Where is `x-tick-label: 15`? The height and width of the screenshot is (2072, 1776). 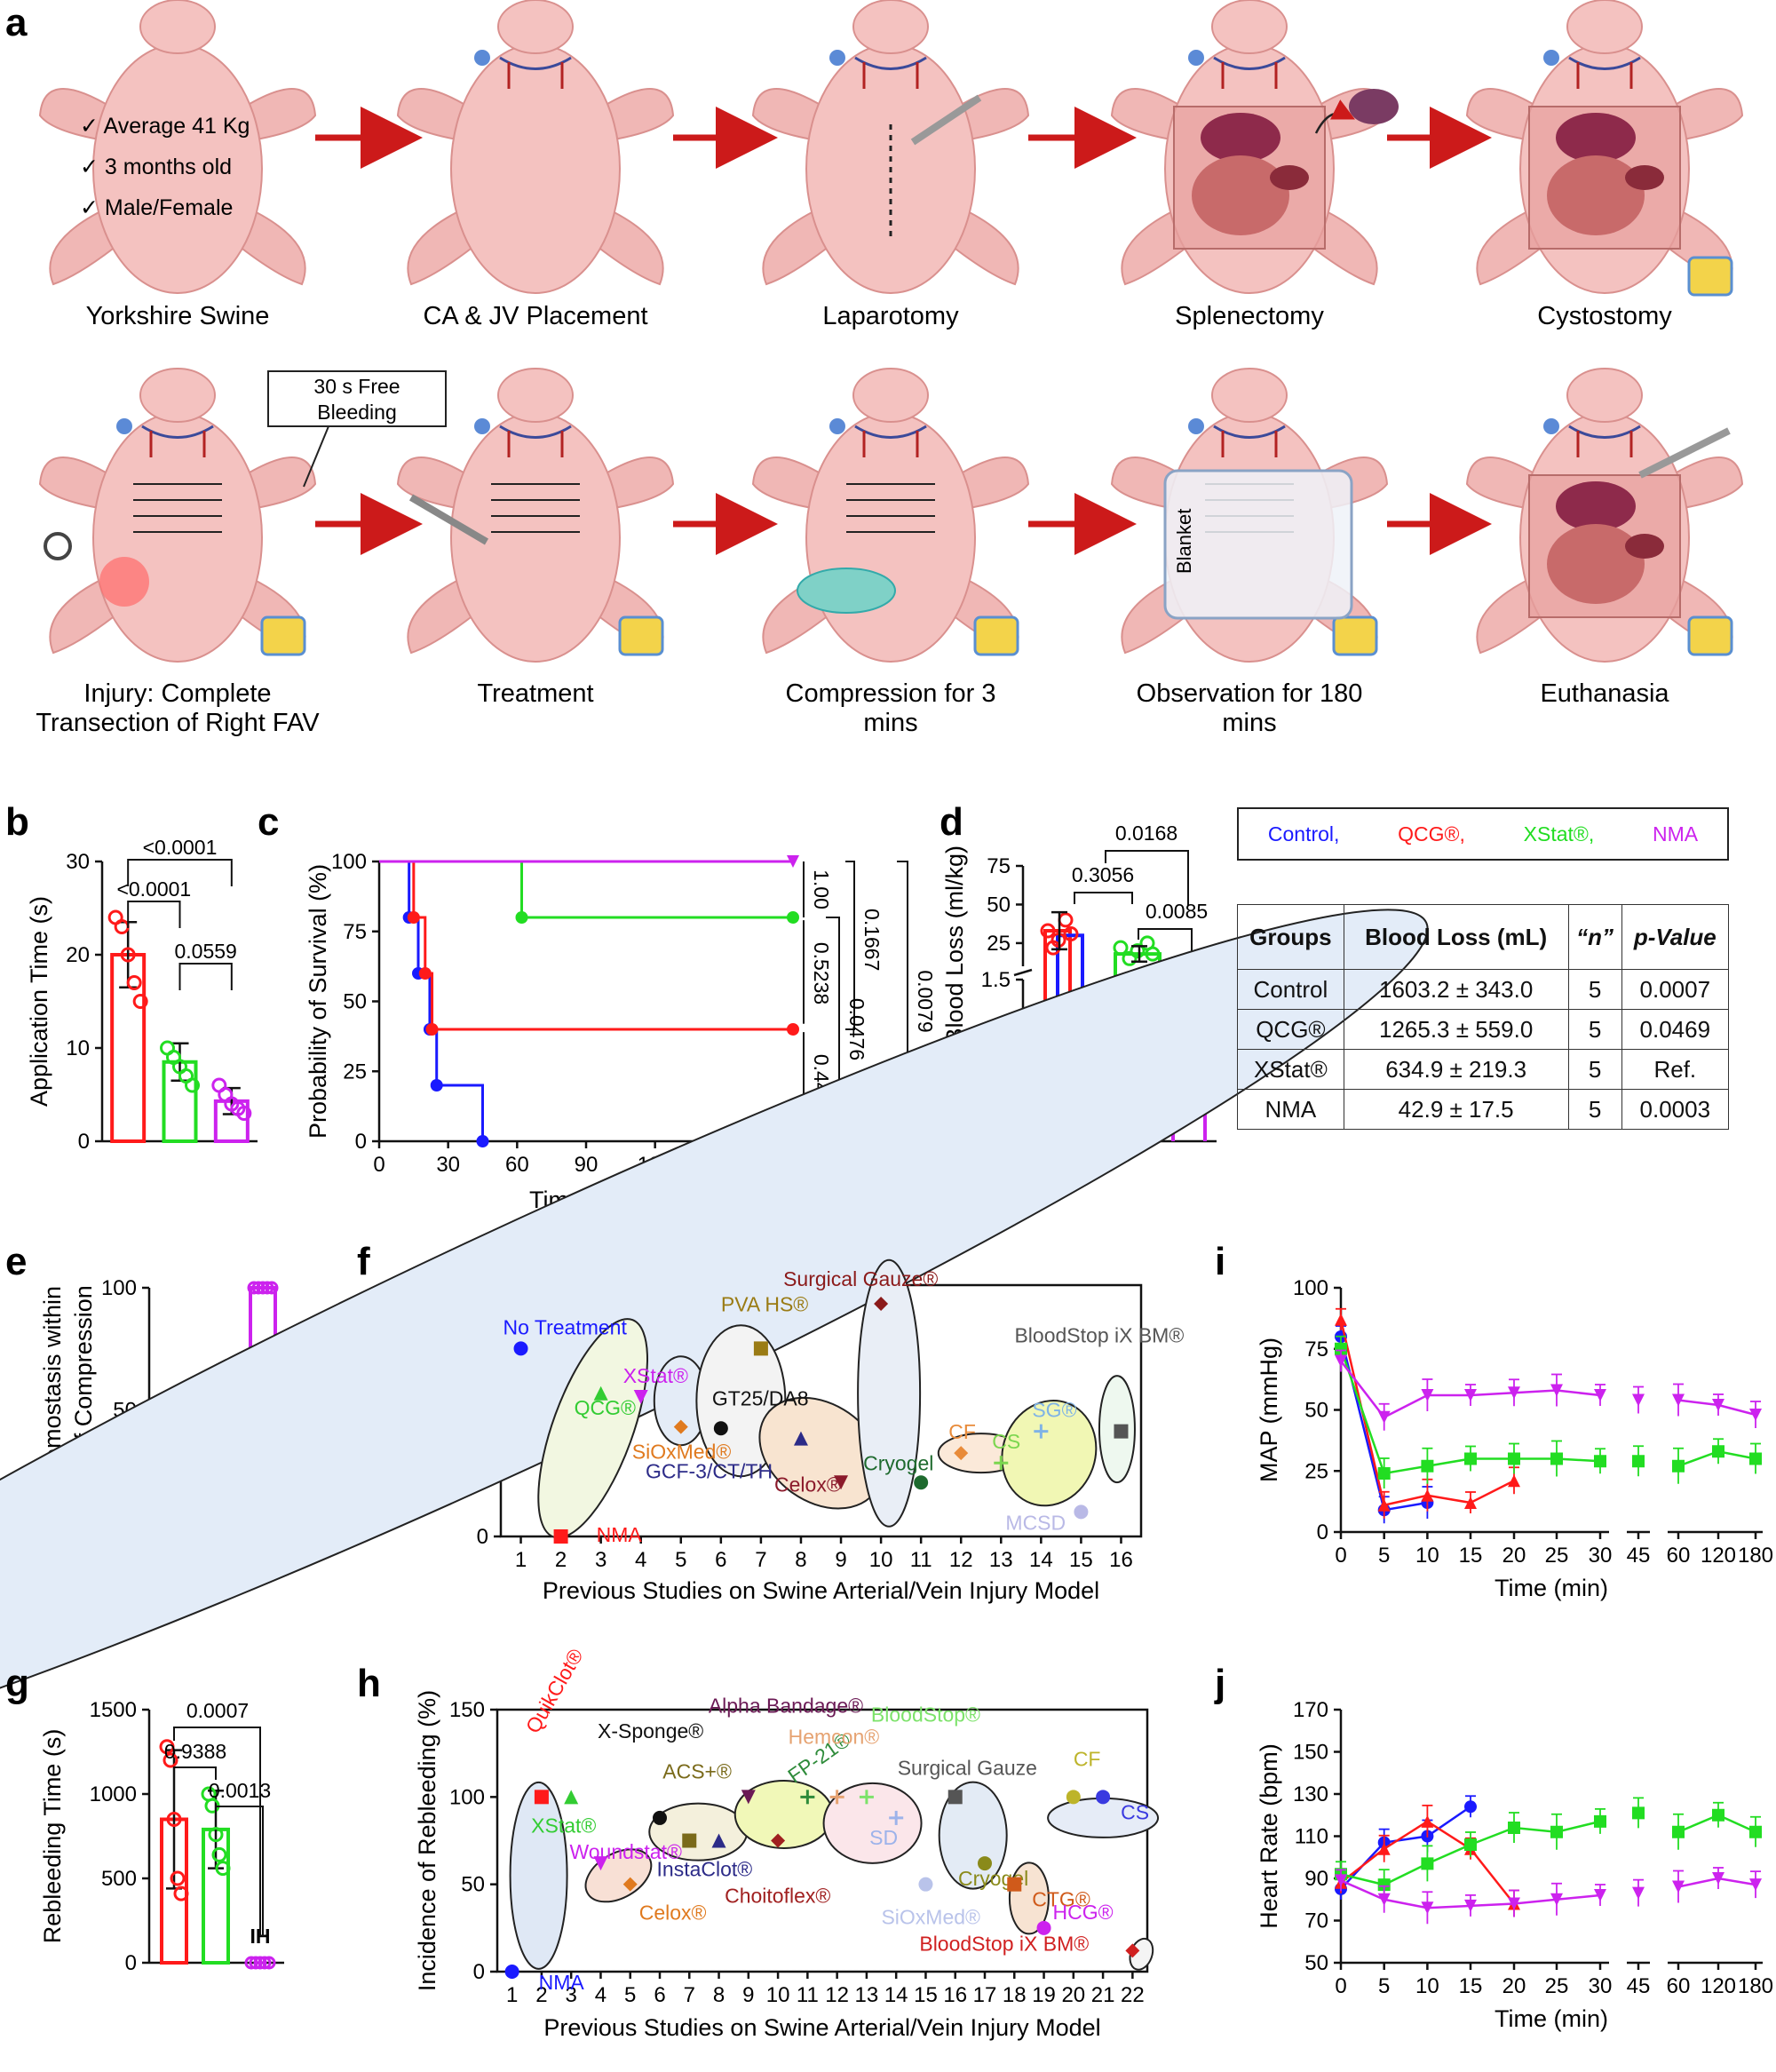
x-tick-label: 15 is located at coordinates (1081, 1560).